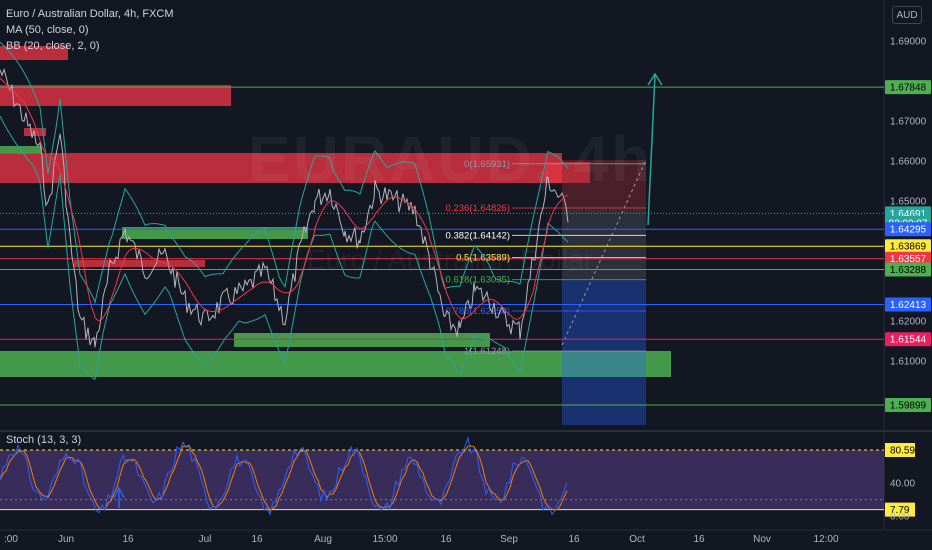 The height and width of the screenshot is (550, 932). I want to click on price-label-4: 1.63869, so click(908, 247).